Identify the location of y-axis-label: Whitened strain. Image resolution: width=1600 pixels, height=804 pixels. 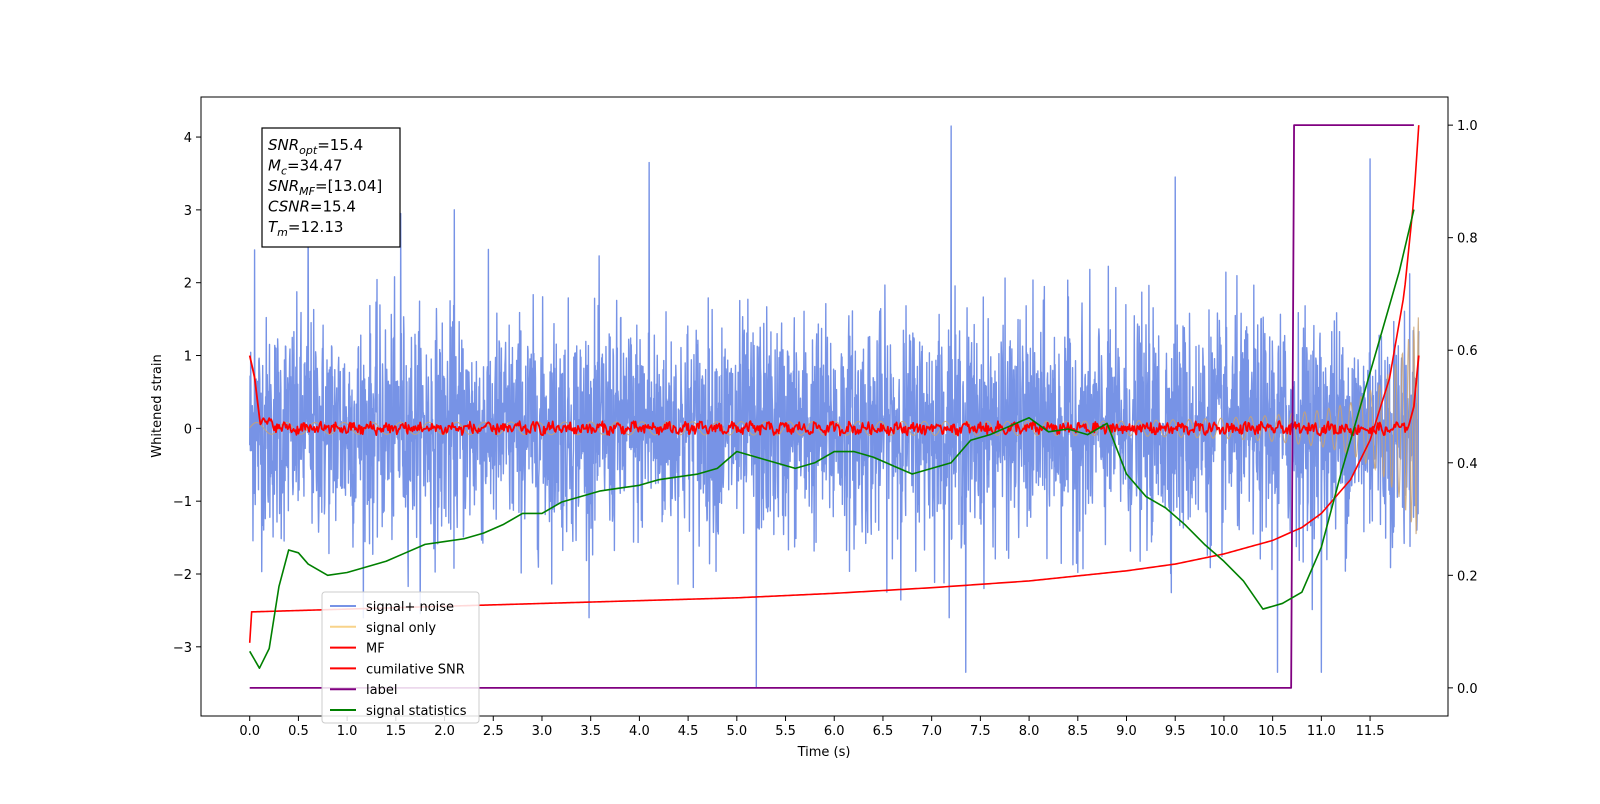
(157, 405).